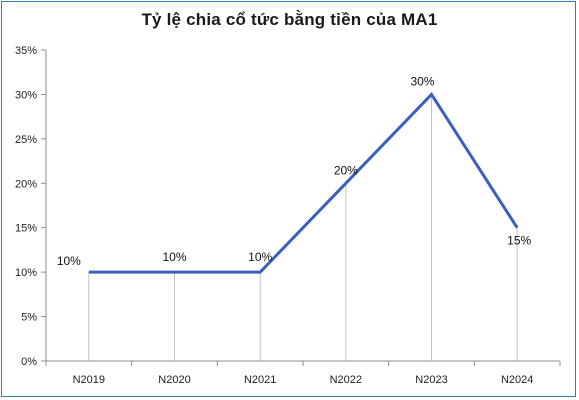  Describe the element at coordinates (29, 362) in the screenshot. I see `y-tick-label: 0%` at that location.